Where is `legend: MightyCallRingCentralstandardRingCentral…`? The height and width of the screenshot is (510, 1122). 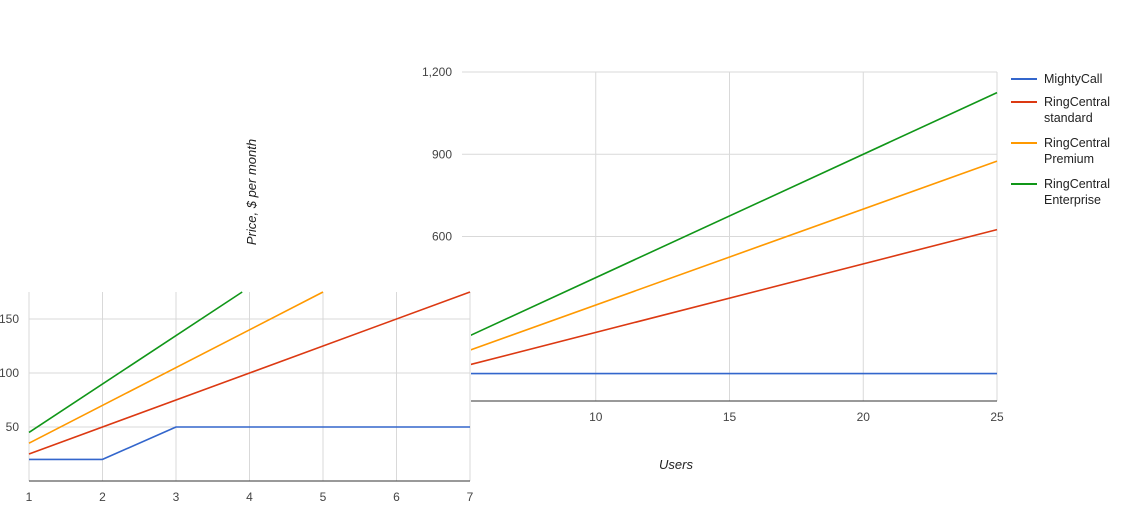 legend: MightyCallRingCentralstandardRingCentral… is located at coordinates (1060, 139).